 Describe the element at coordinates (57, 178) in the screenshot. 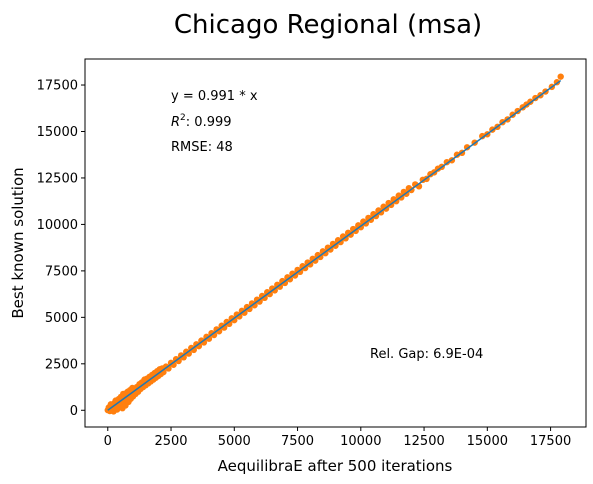

I see `y-tick-label: 12500` at that location.